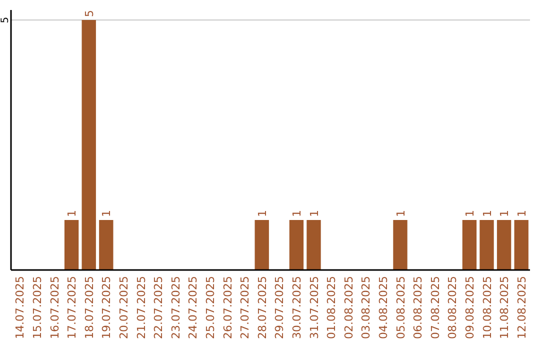 Image resolution: width=540 pixels, height=340 pixels. I want to click on data-label: 5, so click(89, 13).